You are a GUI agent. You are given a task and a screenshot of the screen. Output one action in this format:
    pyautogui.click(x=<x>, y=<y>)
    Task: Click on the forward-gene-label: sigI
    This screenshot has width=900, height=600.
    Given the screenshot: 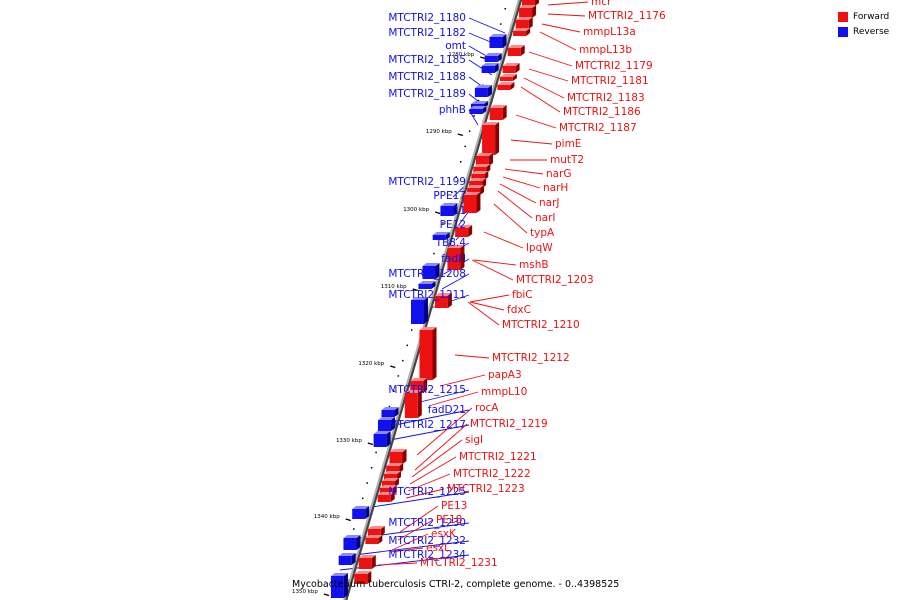 What is the action you would take?
    pyautogui.click(x=474, y=440)
    